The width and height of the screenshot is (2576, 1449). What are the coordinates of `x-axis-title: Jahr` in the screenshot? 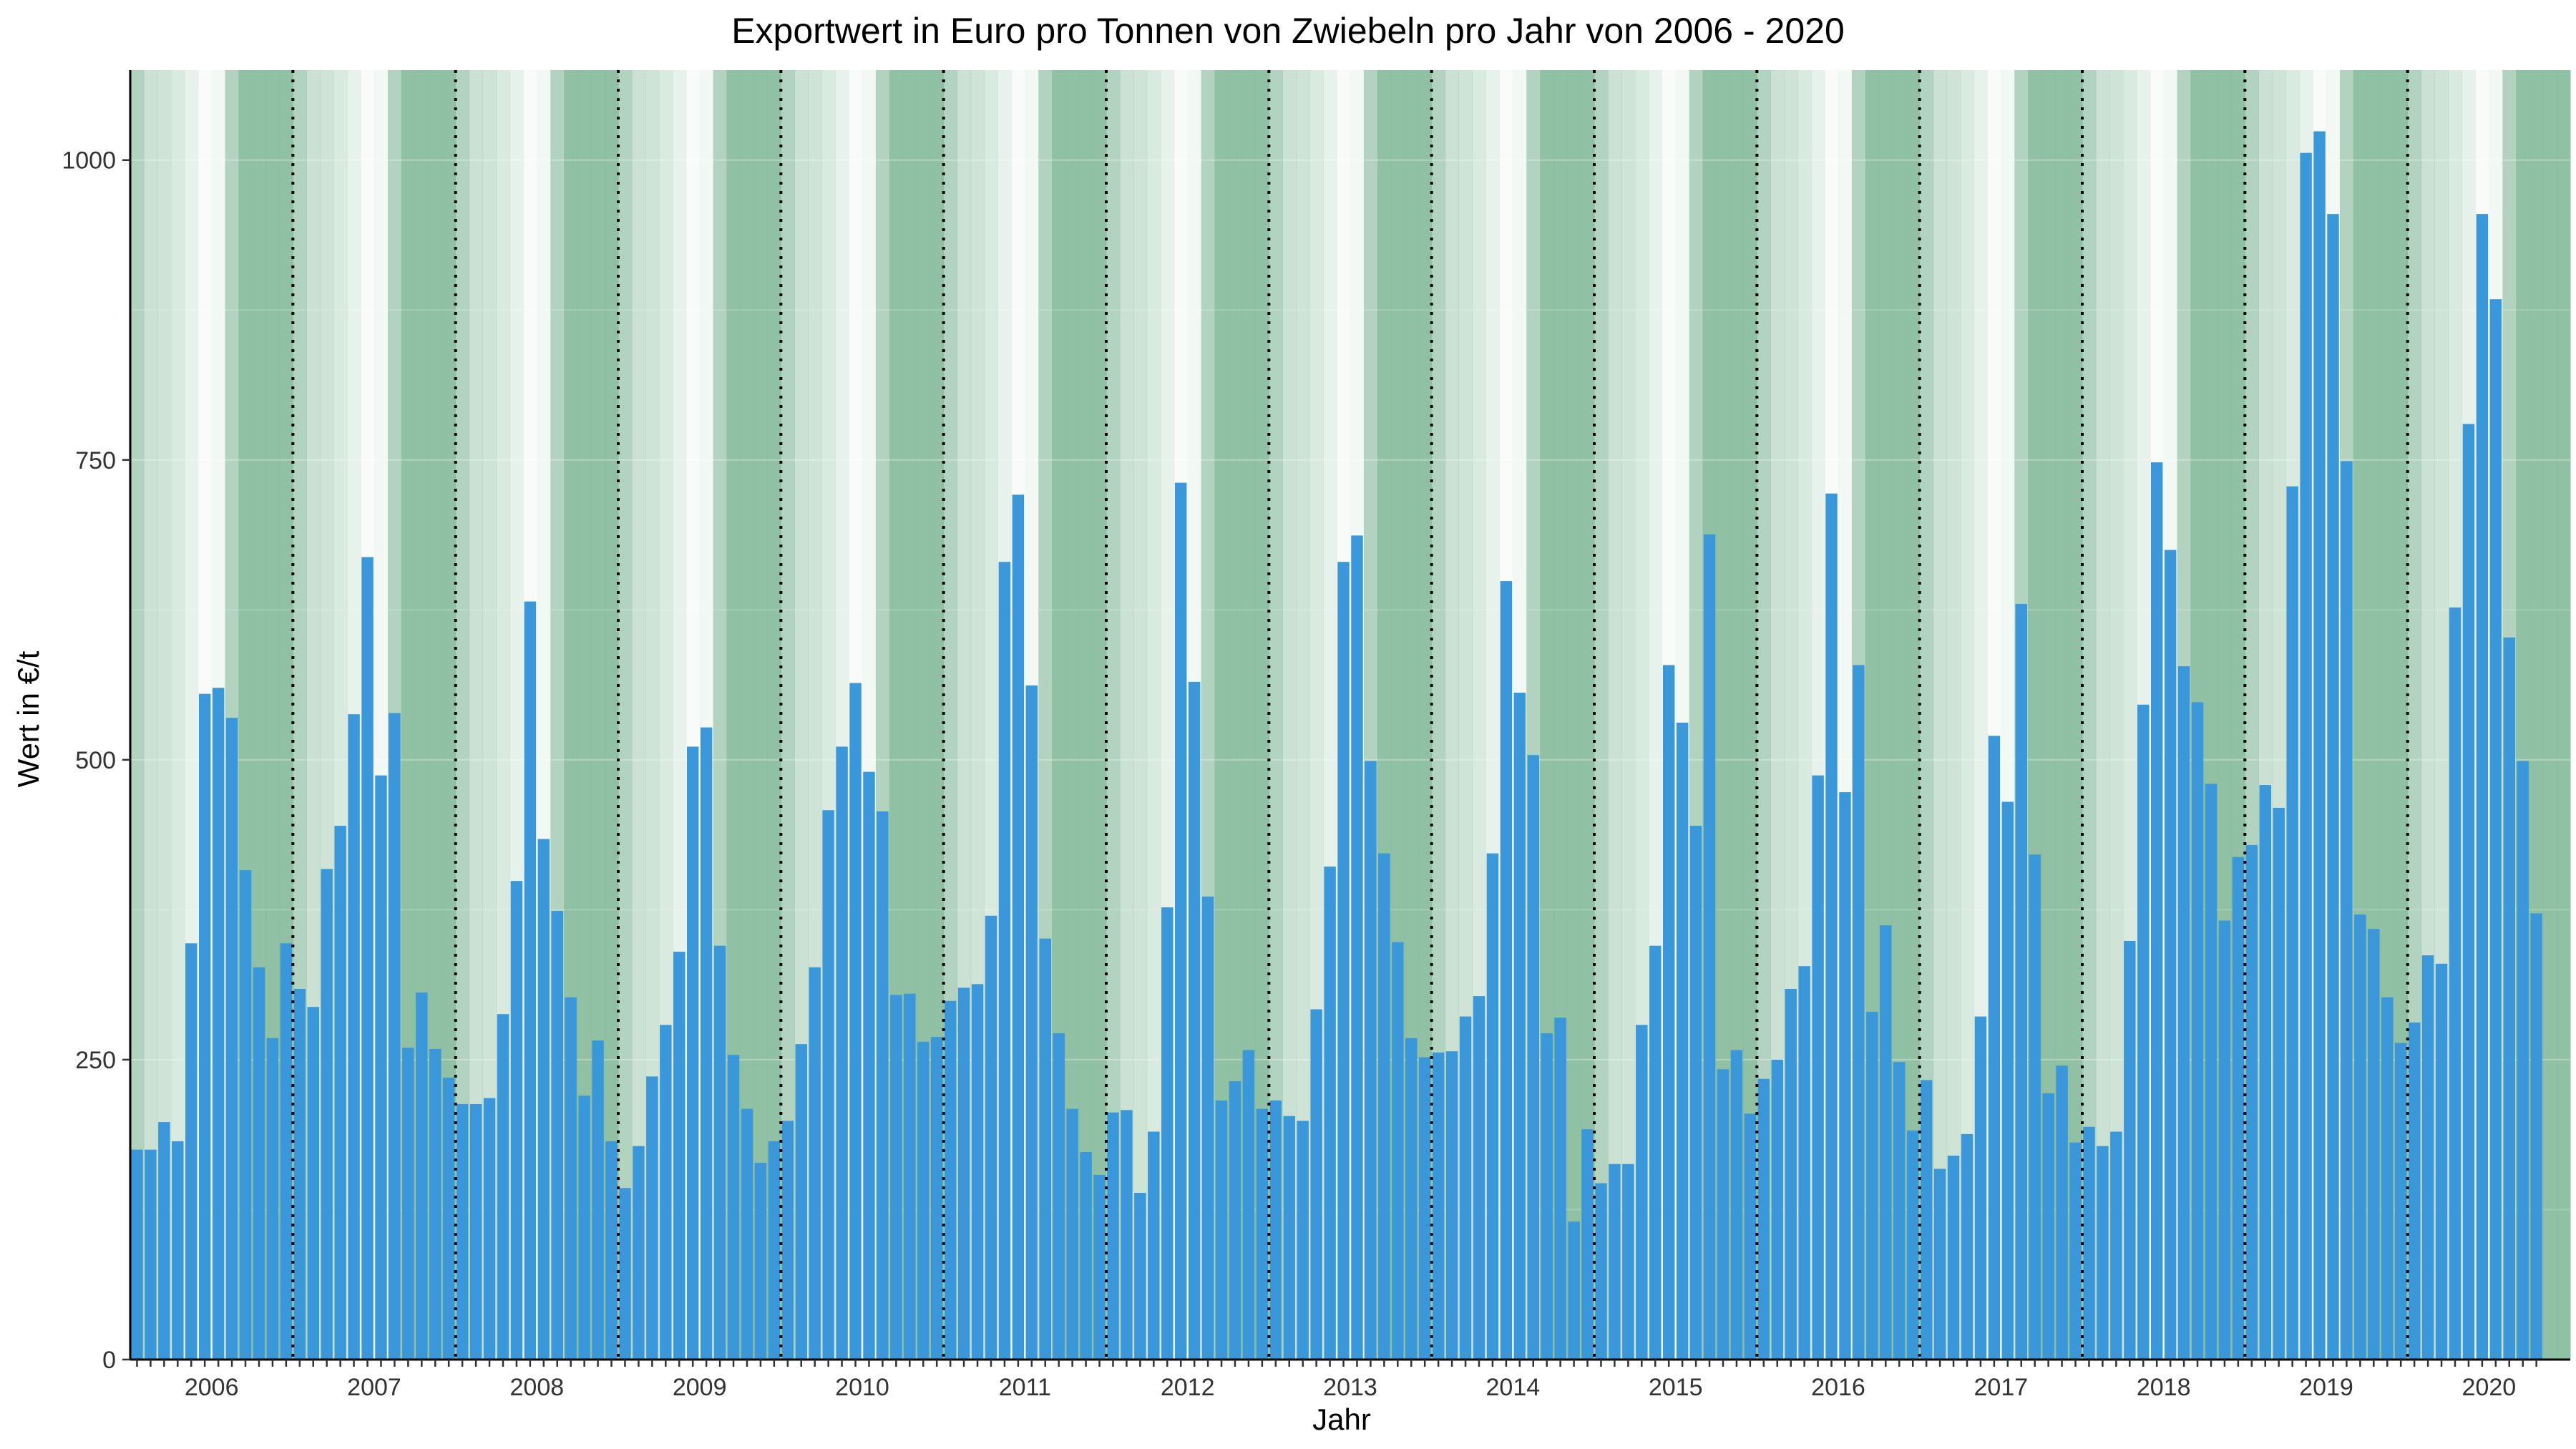 It's located at (1341, 1419).